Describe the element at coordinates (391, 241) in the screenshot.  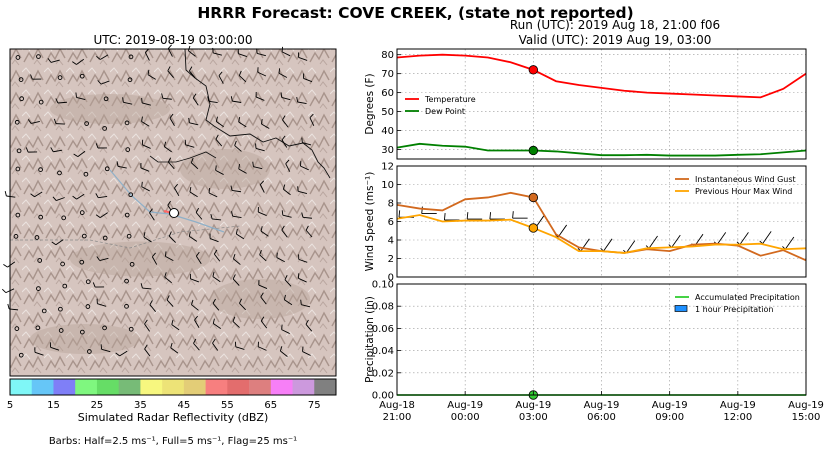
I see `y-tick-label: 4` at that location.